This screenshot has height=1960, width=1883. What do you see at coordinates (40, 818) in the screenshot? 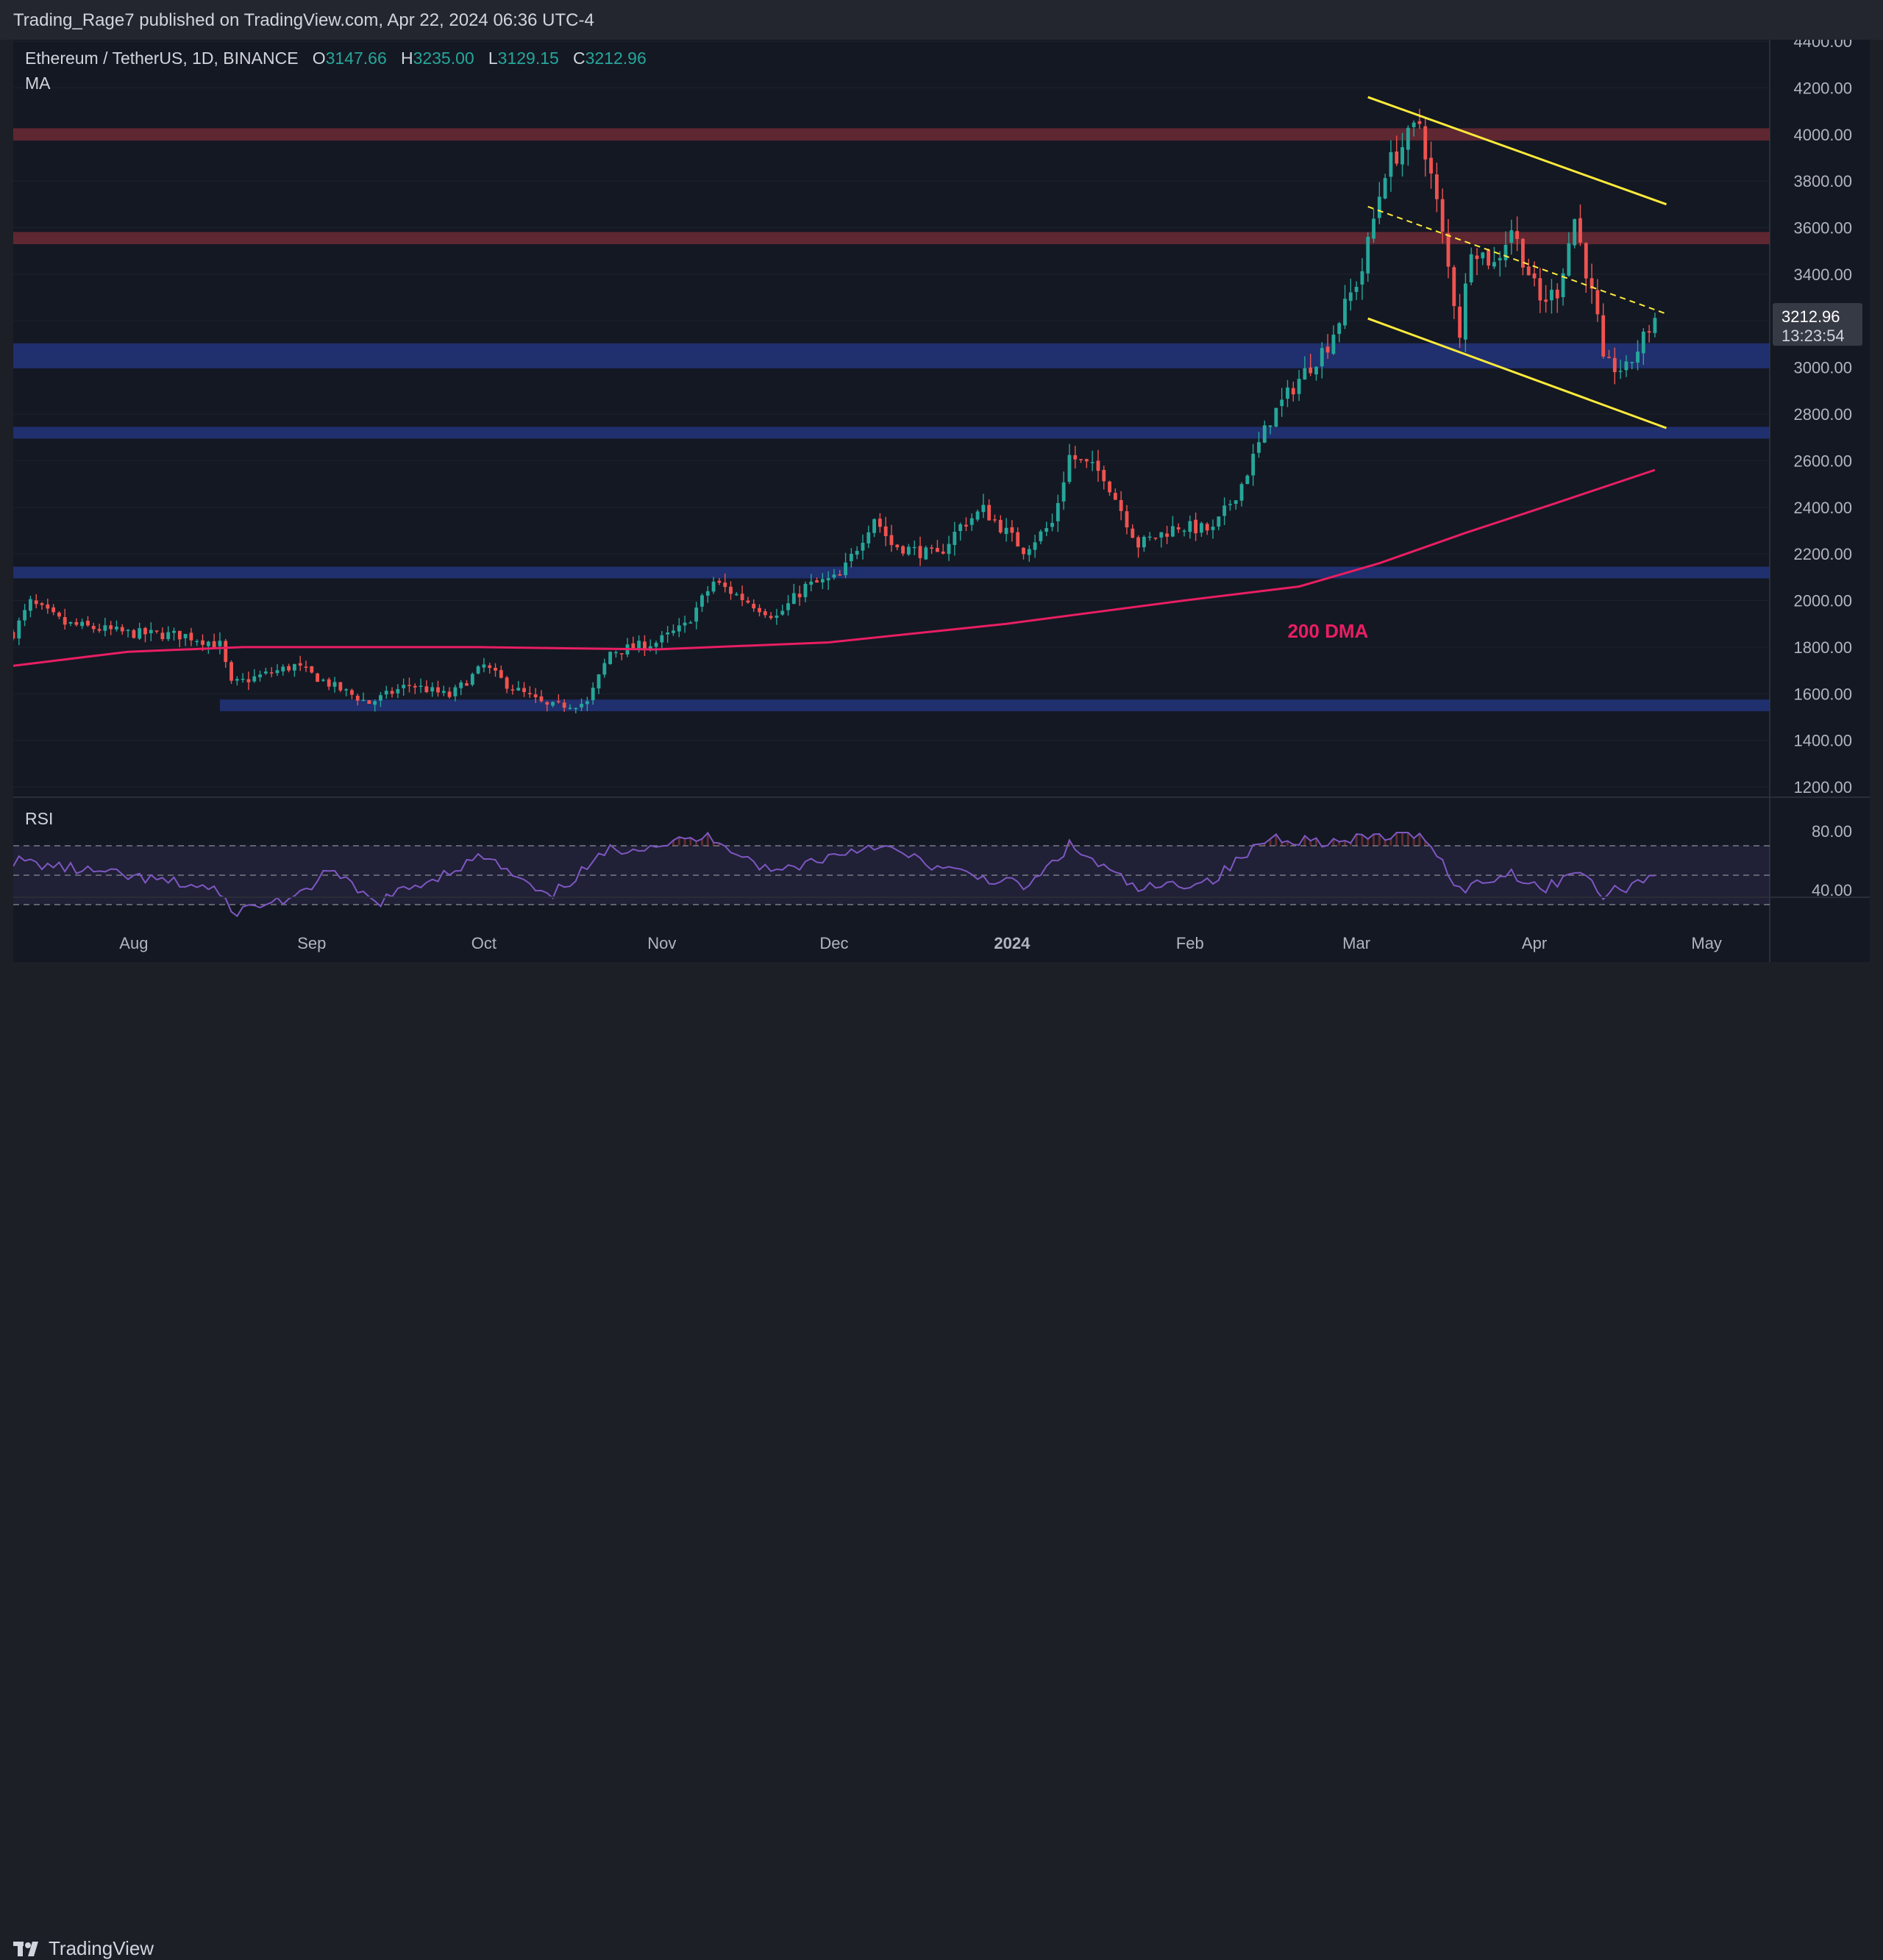
I see `indicator-rsi-label: RSI` at bounding box center [40, 818].